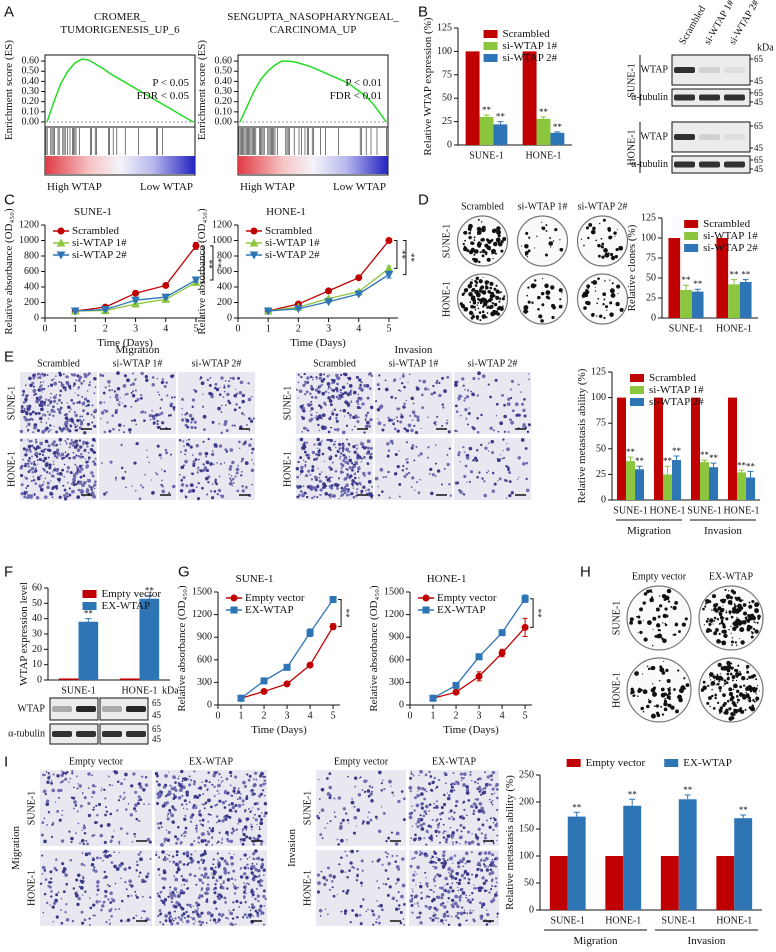 Image resolution: width=776 pixels, height=952 pixels. I want to click on chart-title: SUNE-1, so click(93, 212).